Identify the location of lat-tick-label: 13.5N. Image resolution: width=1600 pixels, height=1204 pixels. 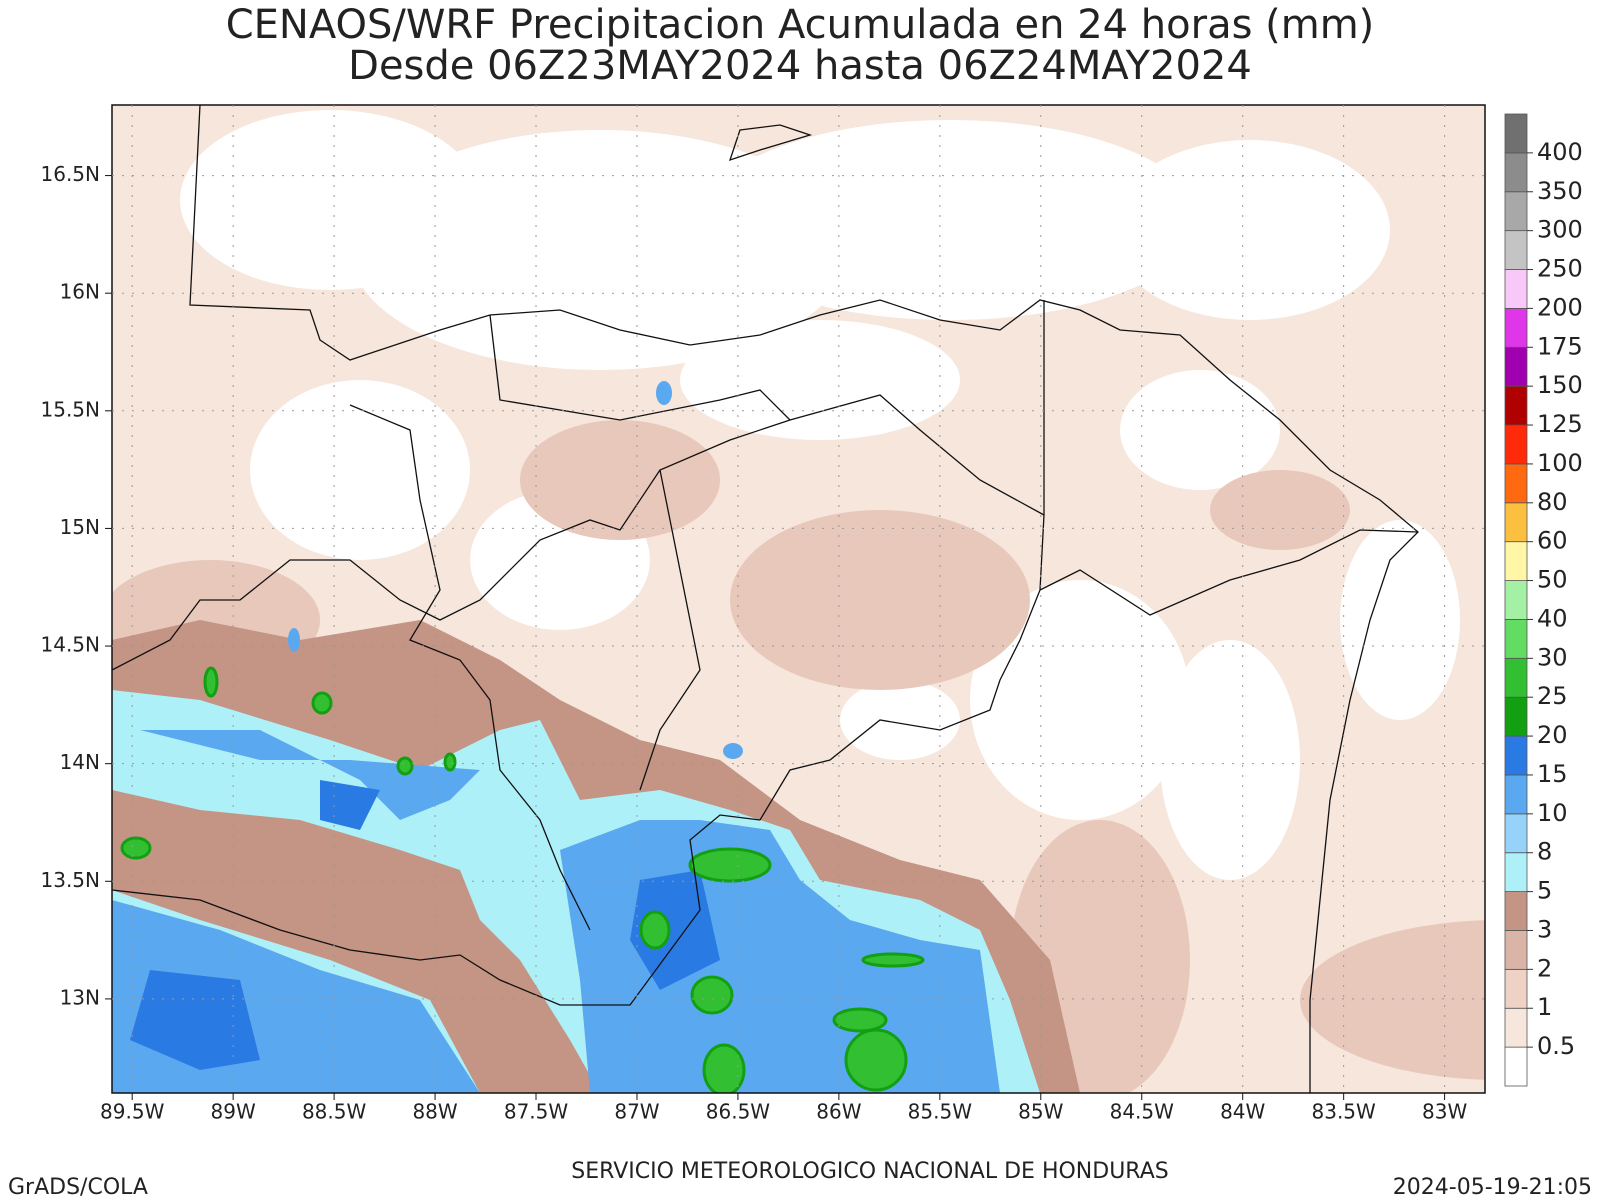
(71, 880).